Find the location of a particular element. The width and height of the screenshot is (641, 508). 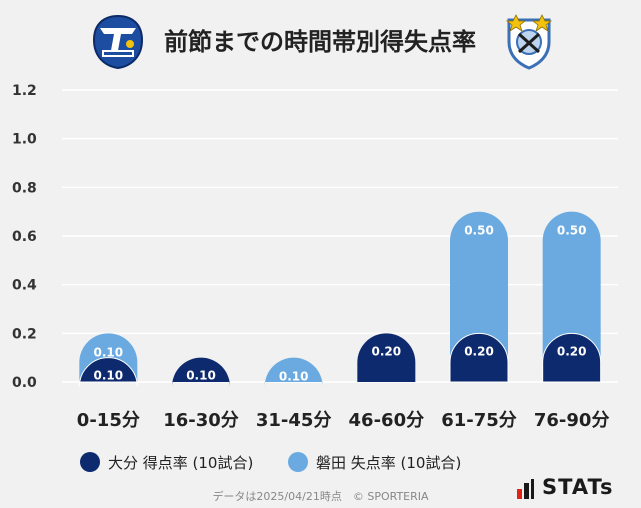

legend-label-oita: 大分 得点率 (10試合) is located at coordinates (181, 463).